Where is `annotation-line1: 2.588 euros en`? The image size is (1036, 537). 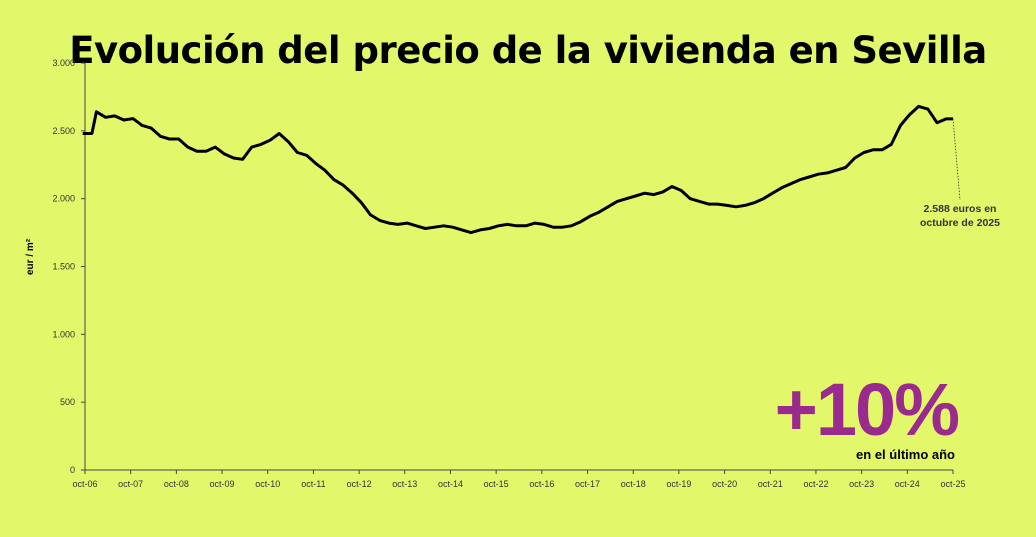 annotation-line1: 2.588 euros en is located at coordinates (960, 209).